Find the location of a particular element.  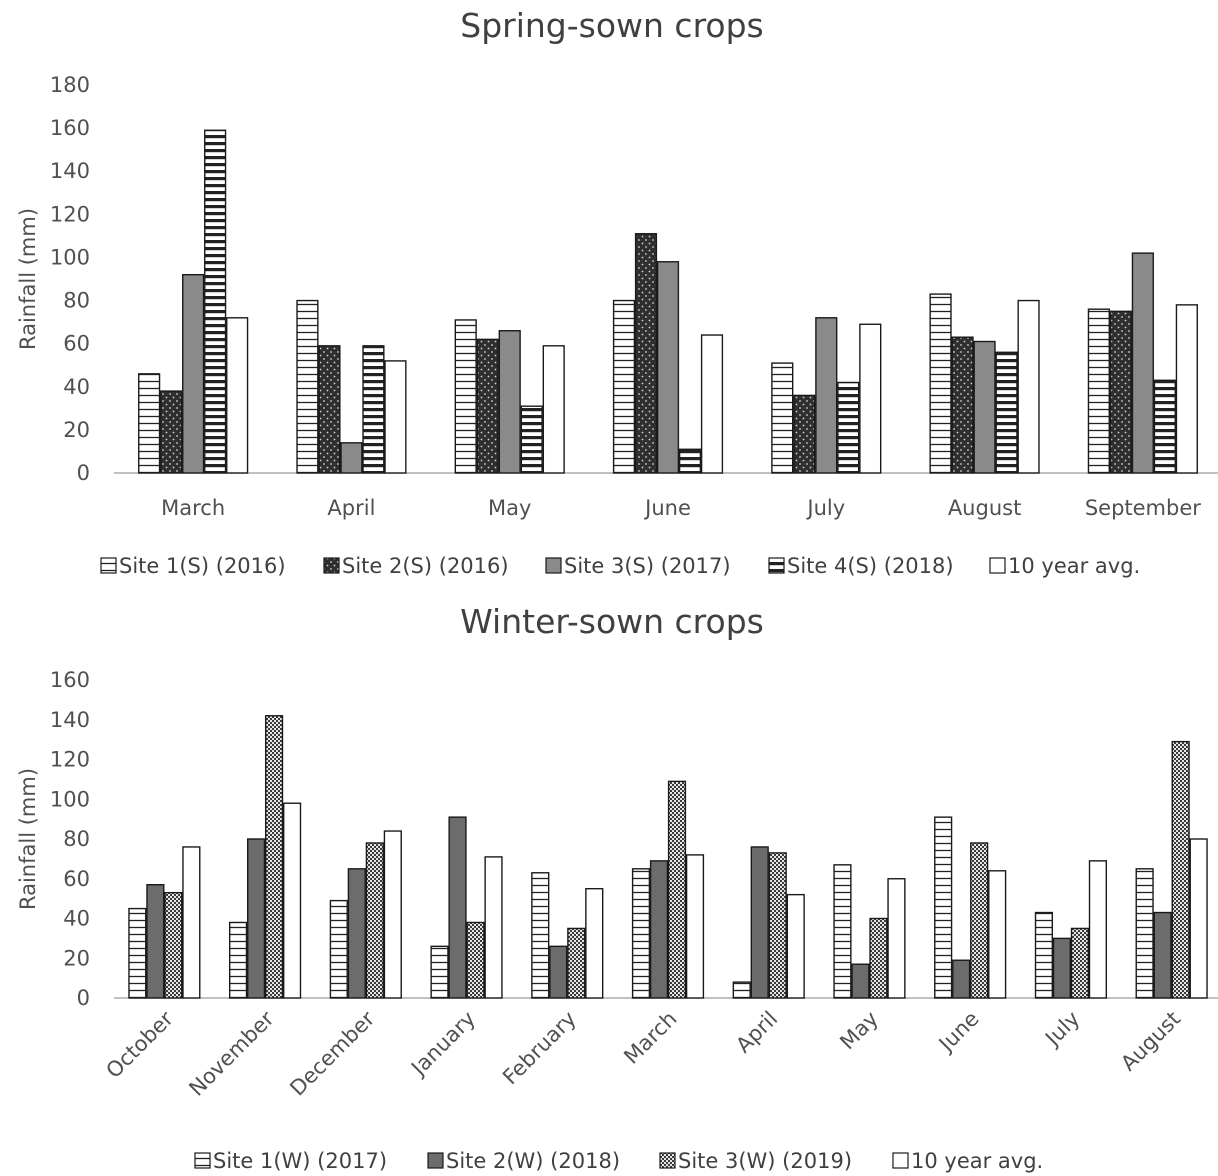

legend-label: Site 4(S) (2018) is located at coordinates (870, 566).